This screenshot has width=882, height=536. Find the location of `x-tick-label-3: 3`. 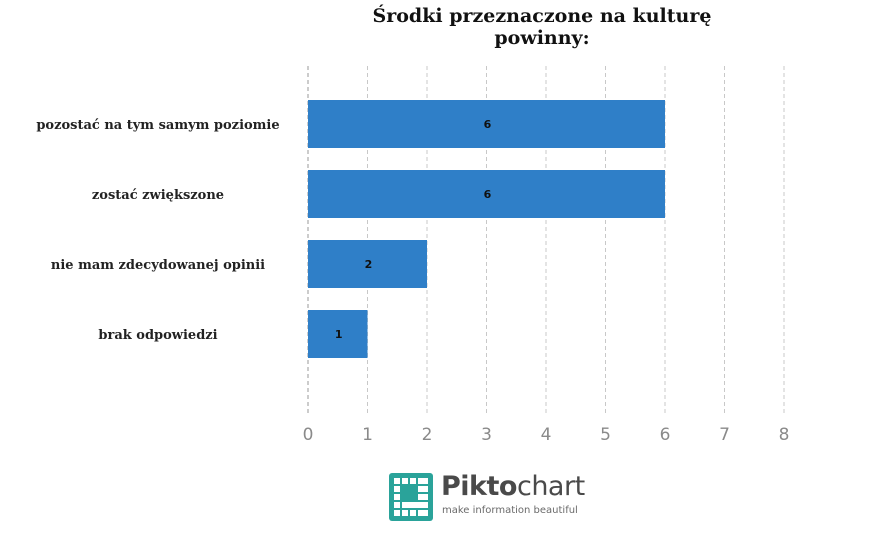

x-tick-label-3: 3 is located at coordinates (486, 435).